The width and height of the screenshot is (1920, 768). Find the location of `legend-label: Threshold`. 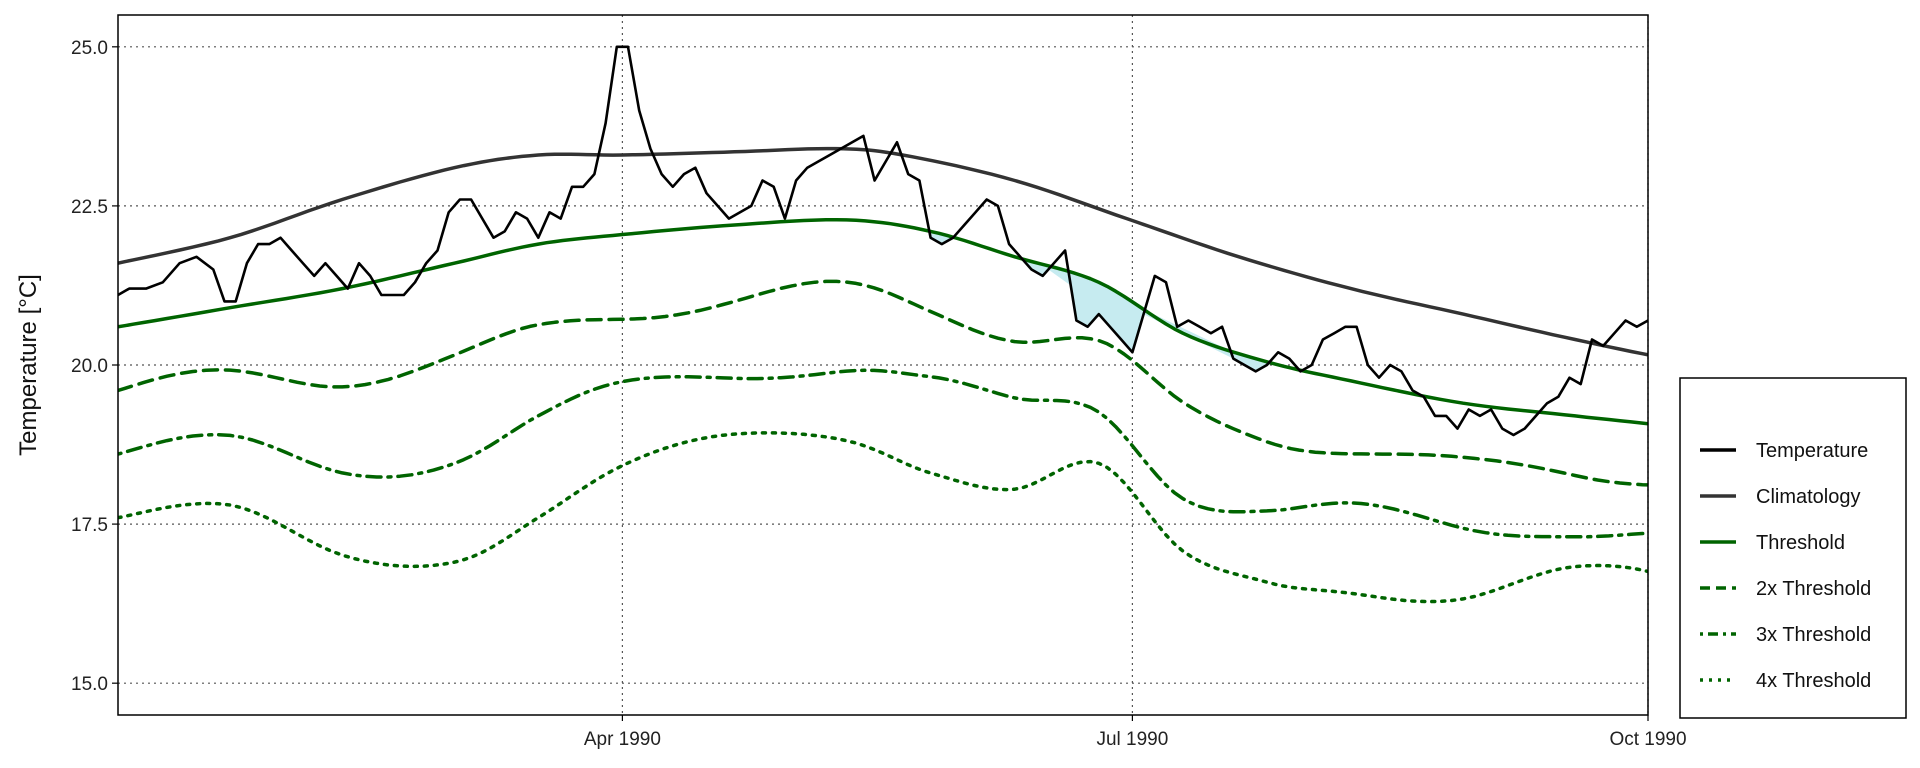

legend-label: Threshold is located at coordinates (1800, 543).